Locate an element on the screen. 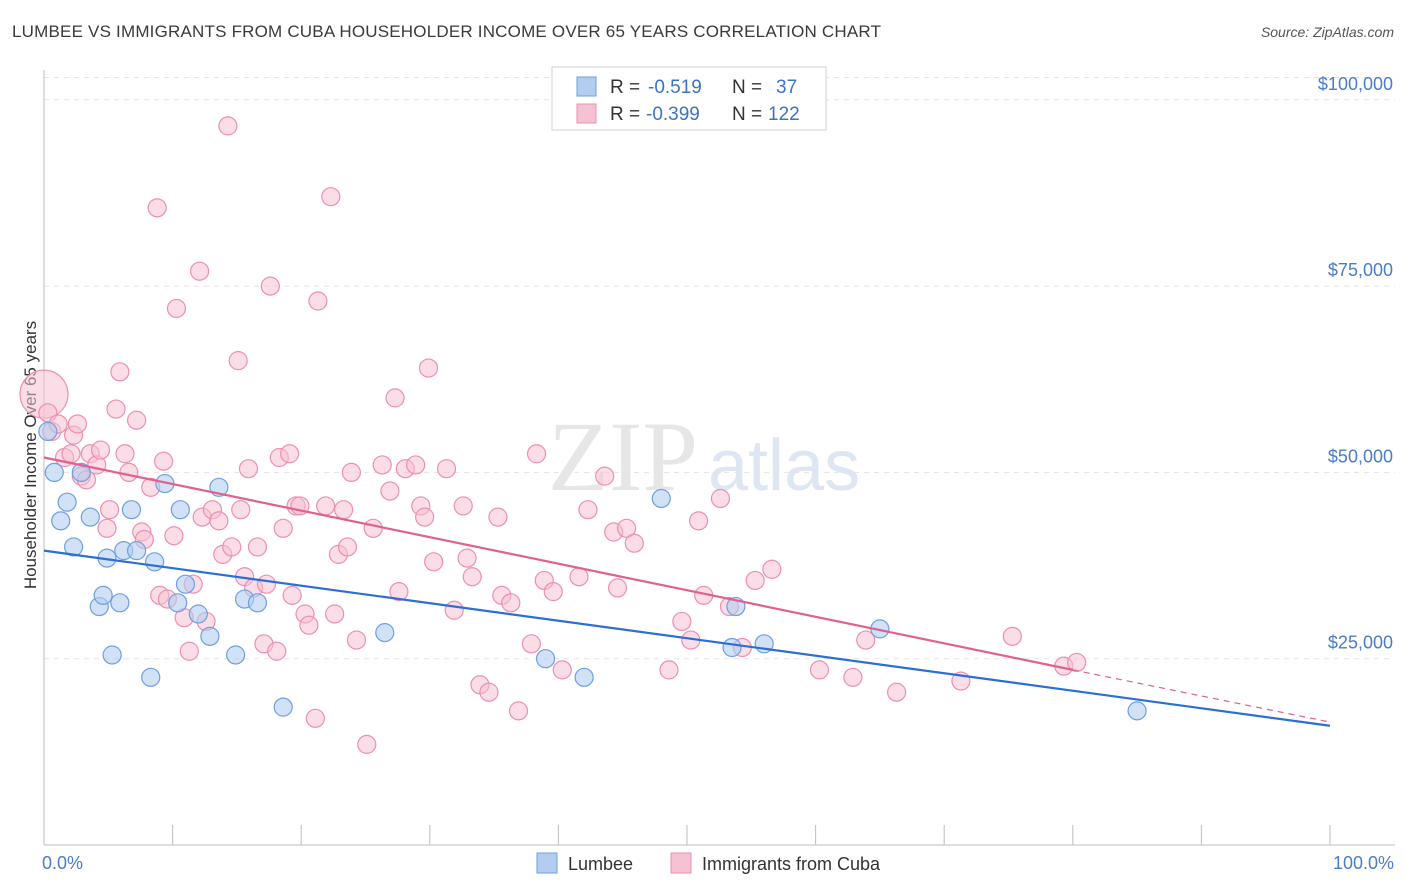 Image resolution: width=1406 pixels, height=892 pixels. legend-box is located at coordinates (689, 98).